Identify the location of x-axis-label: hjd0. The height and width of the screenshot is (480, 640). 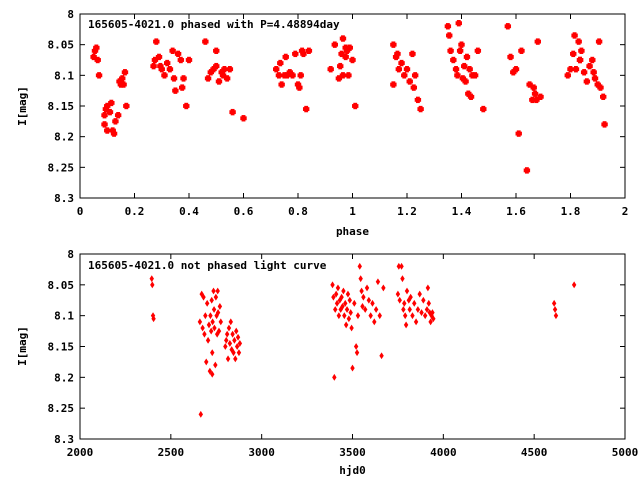
(352, 470).